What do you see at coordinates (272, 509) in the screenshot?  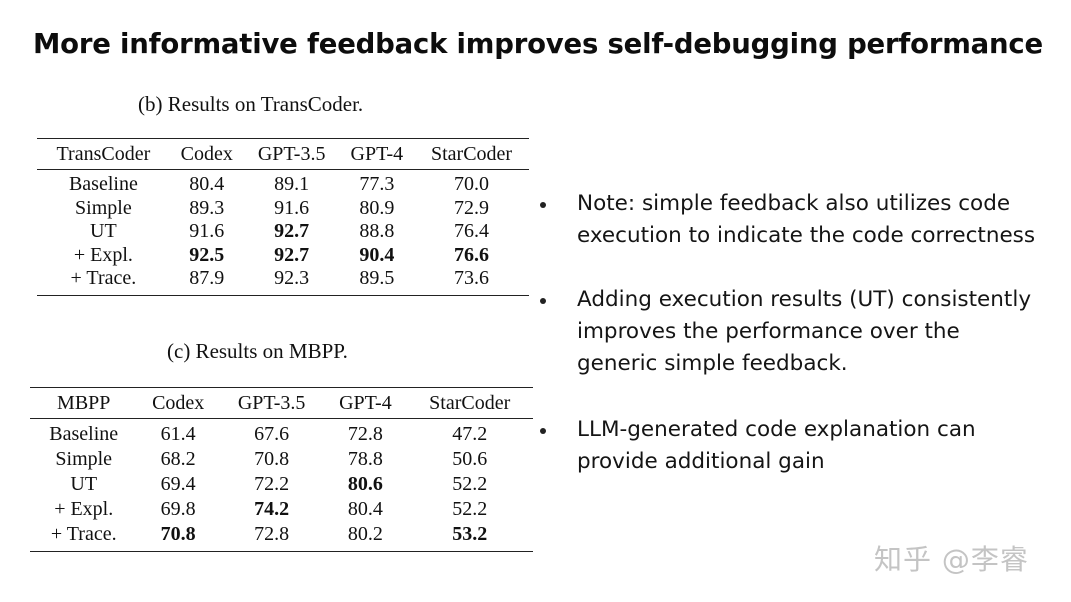 I see `table-cell-best: 74.2` at bounding box center [272, 509].